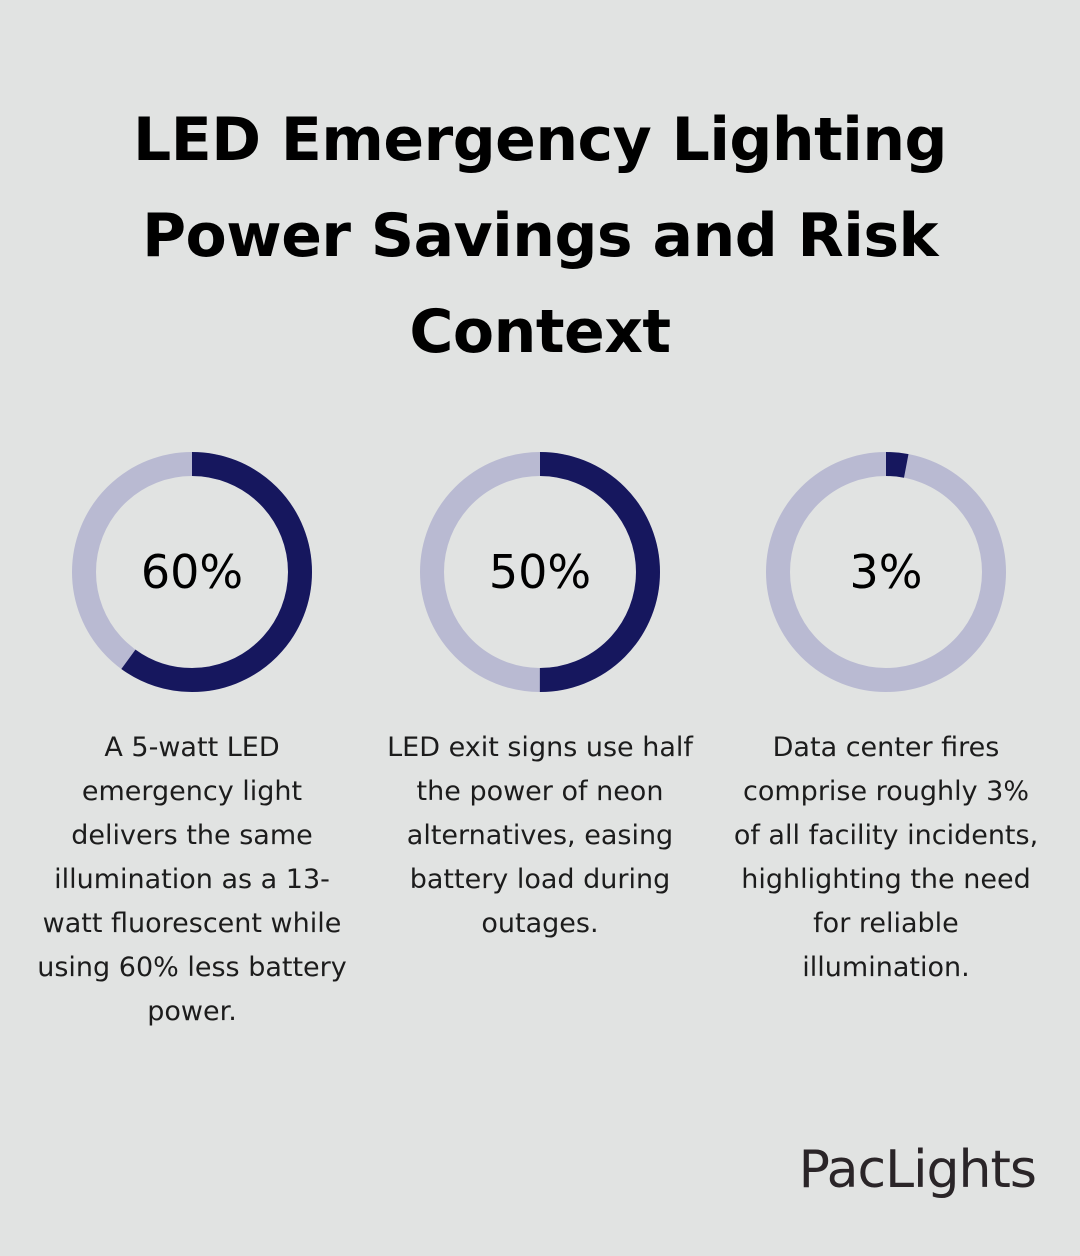 The height and width of the screenshot is (1256, 1080). I want to click on donut-chart: 60%, so click(192, 572).